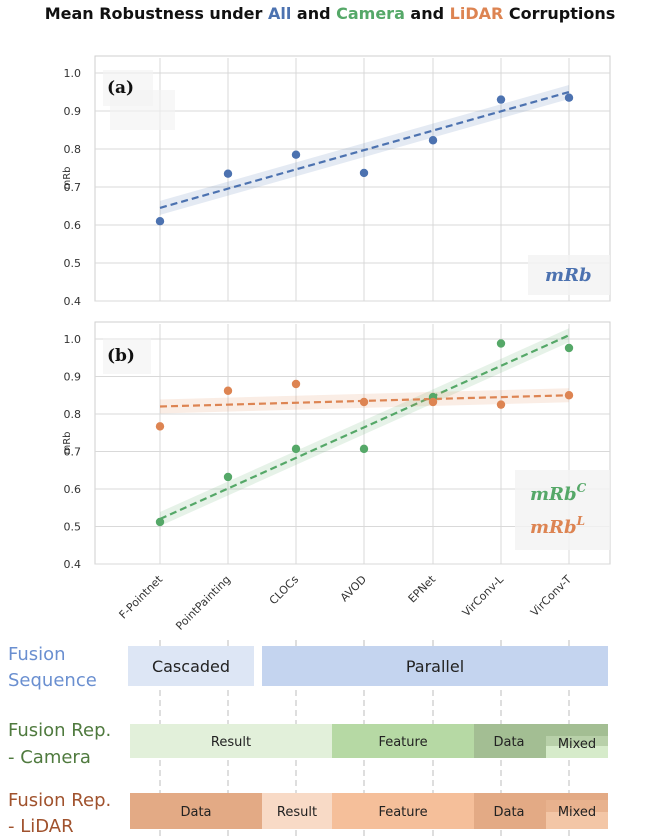  Describe the element at coordinates (353, 588) in the screenshot. I see `x-tick-label: AVOD` at that location.